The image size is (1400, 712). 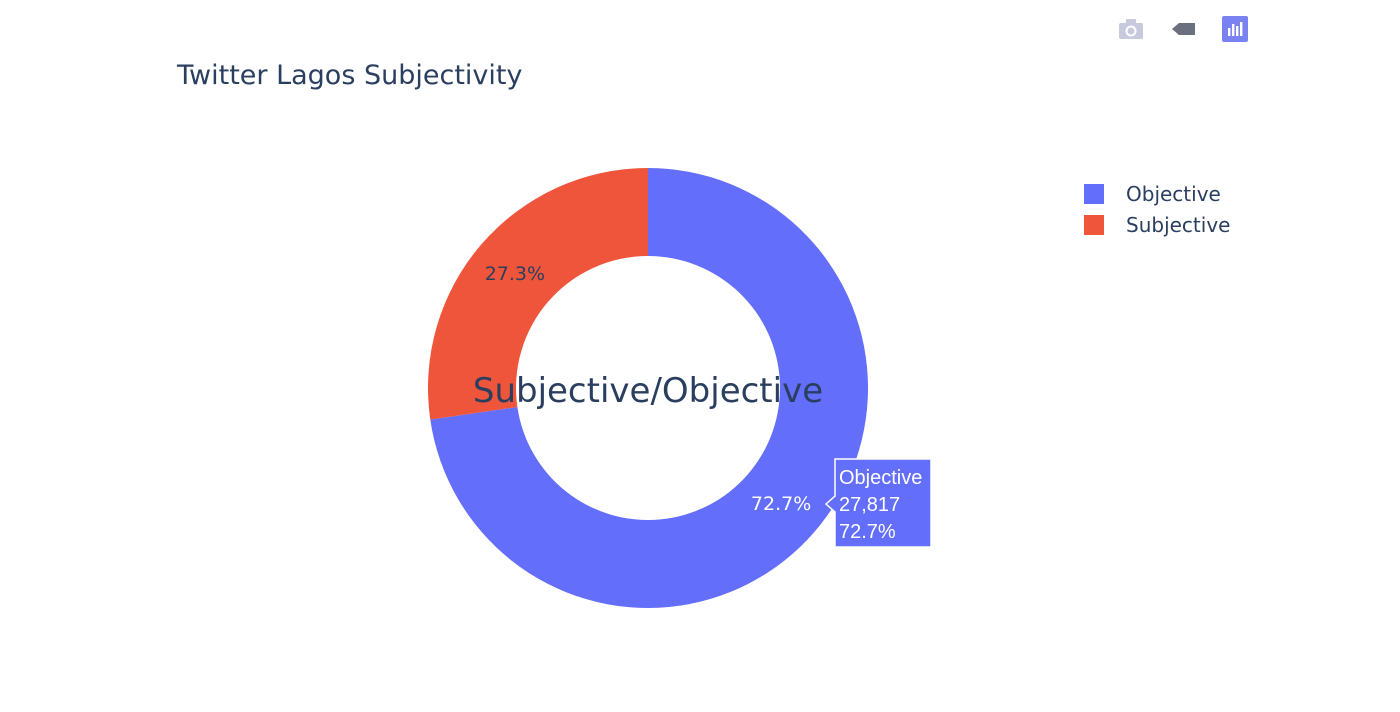 What do you see at coordinates (869, 505) in the screenshot?
I see `hover-value: 27,817` at bounding box center [869, 505].